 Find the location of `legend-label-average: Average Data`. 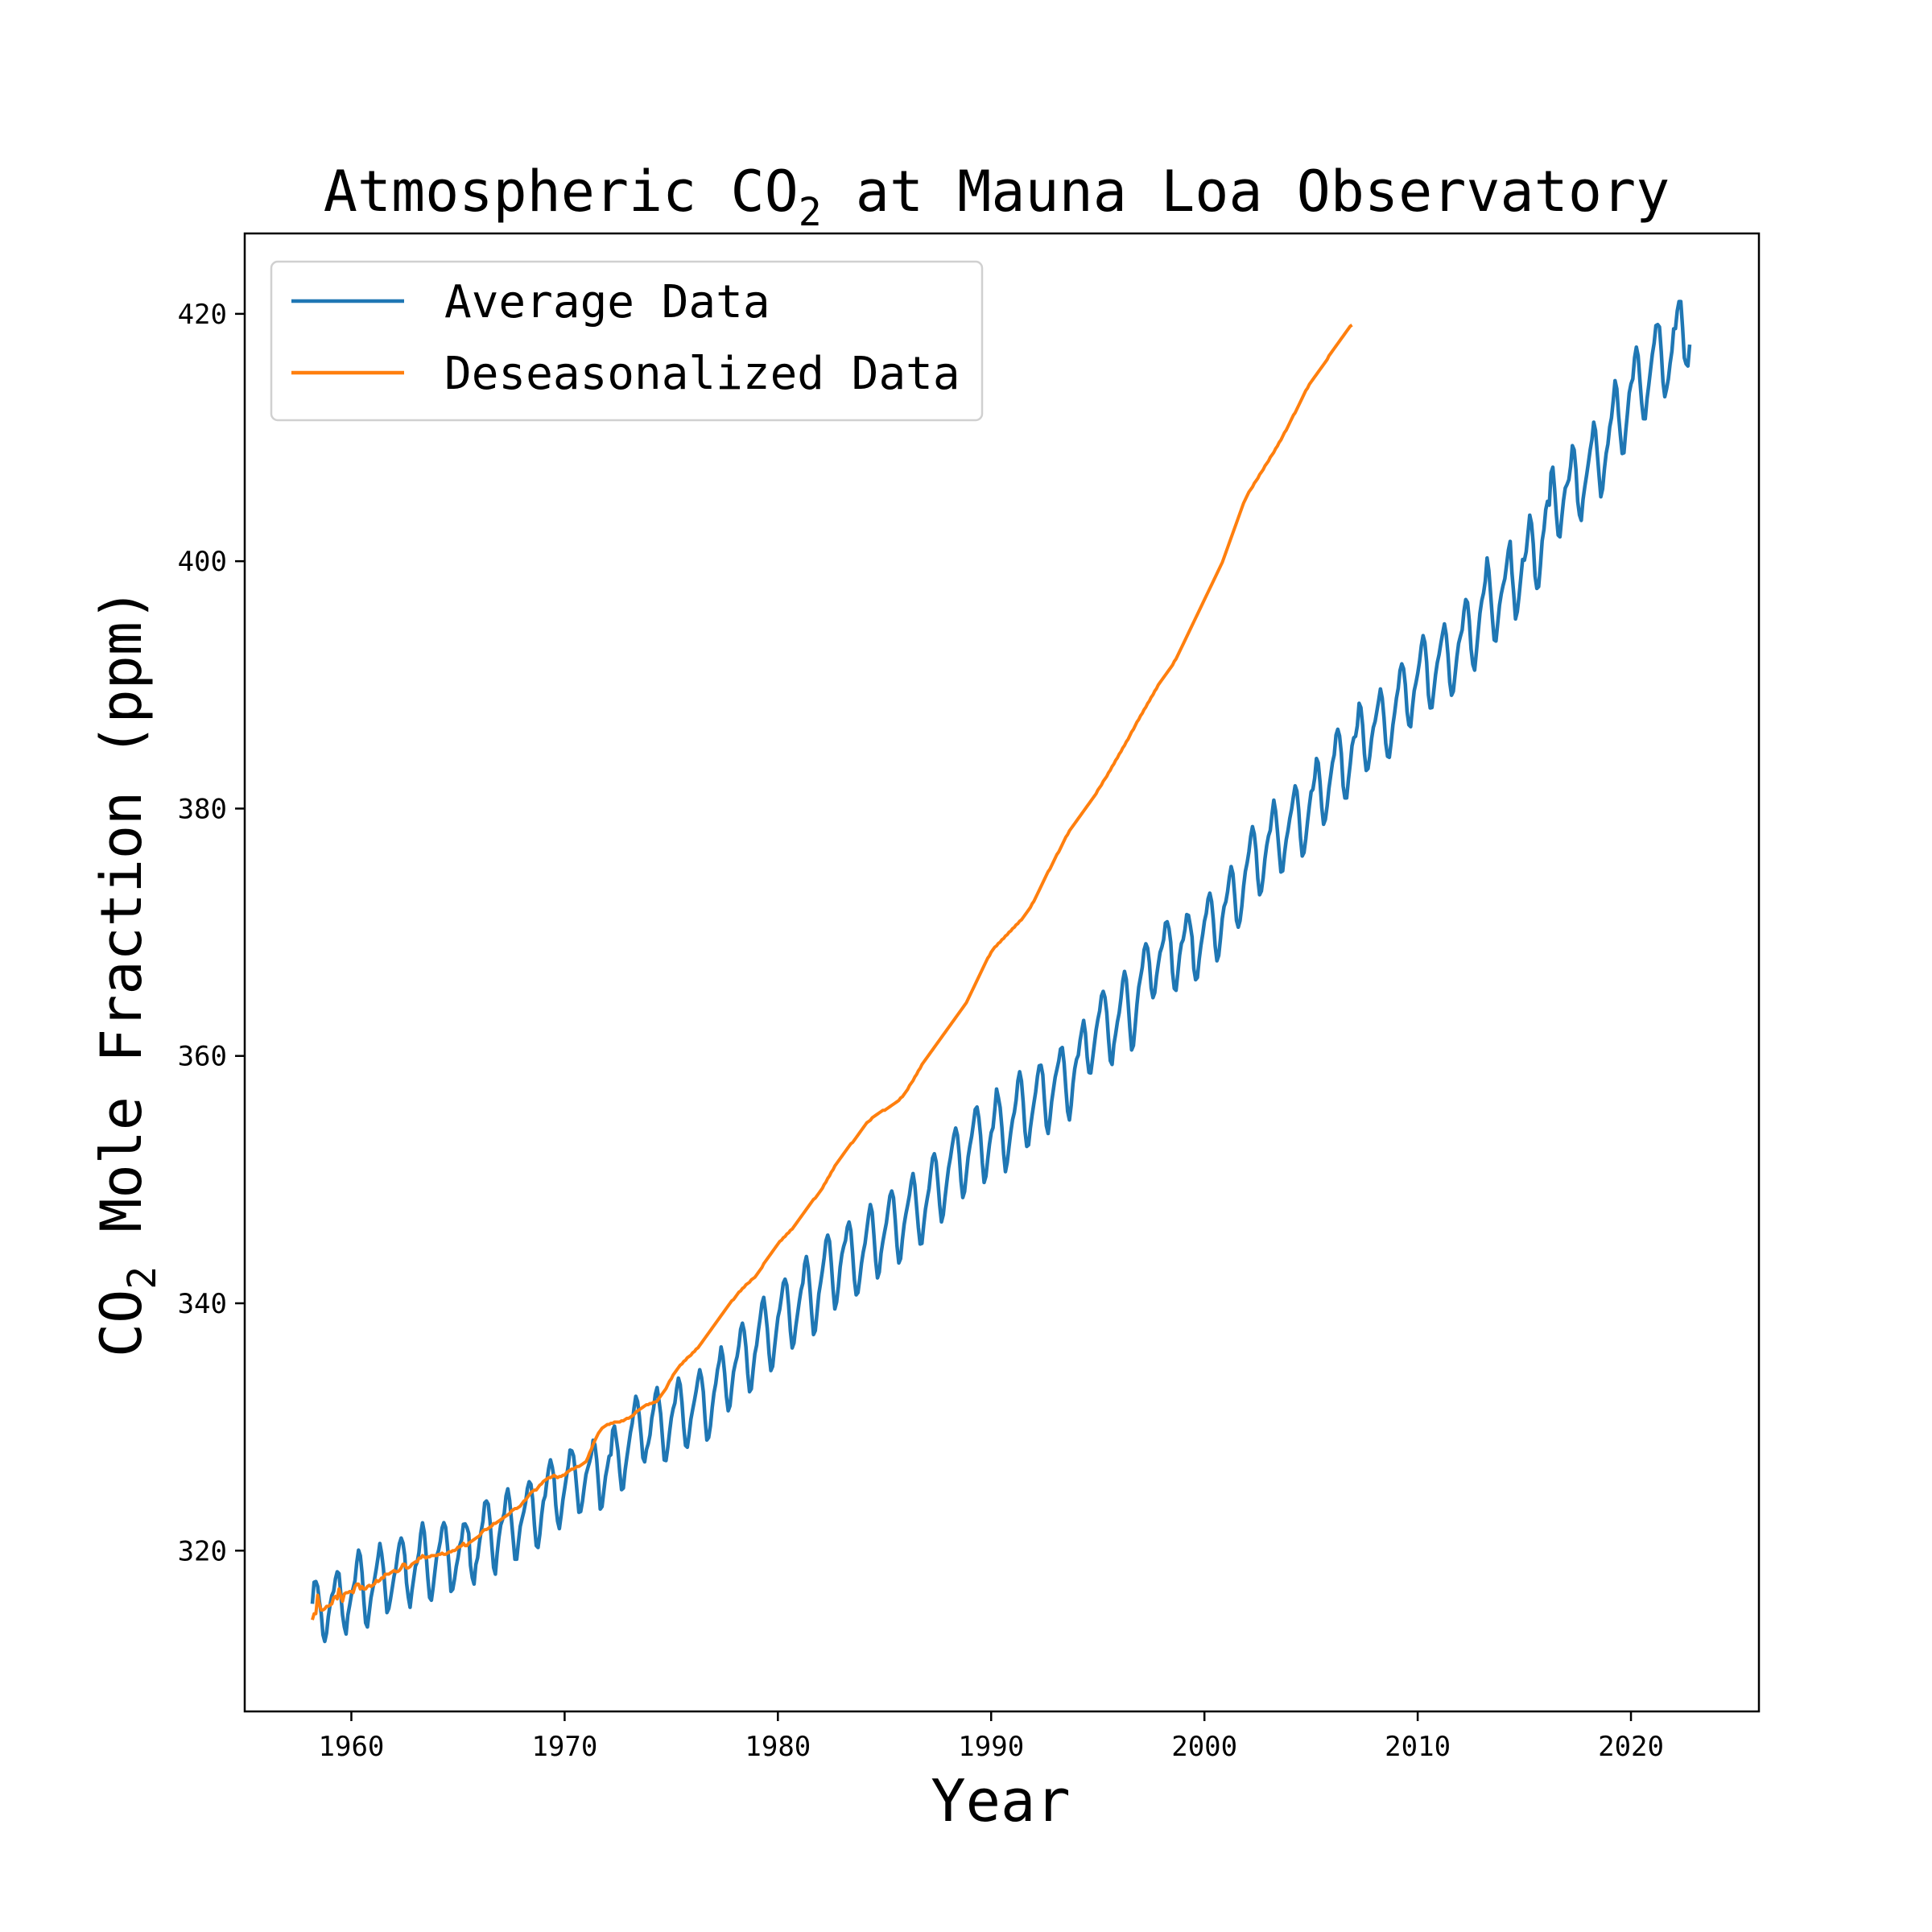

legend-label-average: Average Data is located at coordinates (607, 302).